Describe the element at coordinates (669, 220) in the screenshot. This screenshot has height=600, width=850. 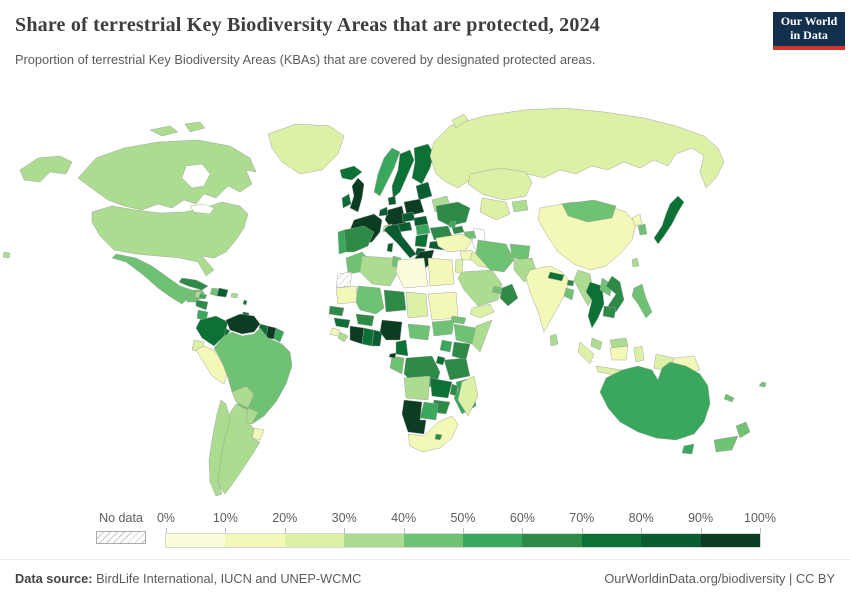
I see `region-japan: Japan: 70-80%` at that location.